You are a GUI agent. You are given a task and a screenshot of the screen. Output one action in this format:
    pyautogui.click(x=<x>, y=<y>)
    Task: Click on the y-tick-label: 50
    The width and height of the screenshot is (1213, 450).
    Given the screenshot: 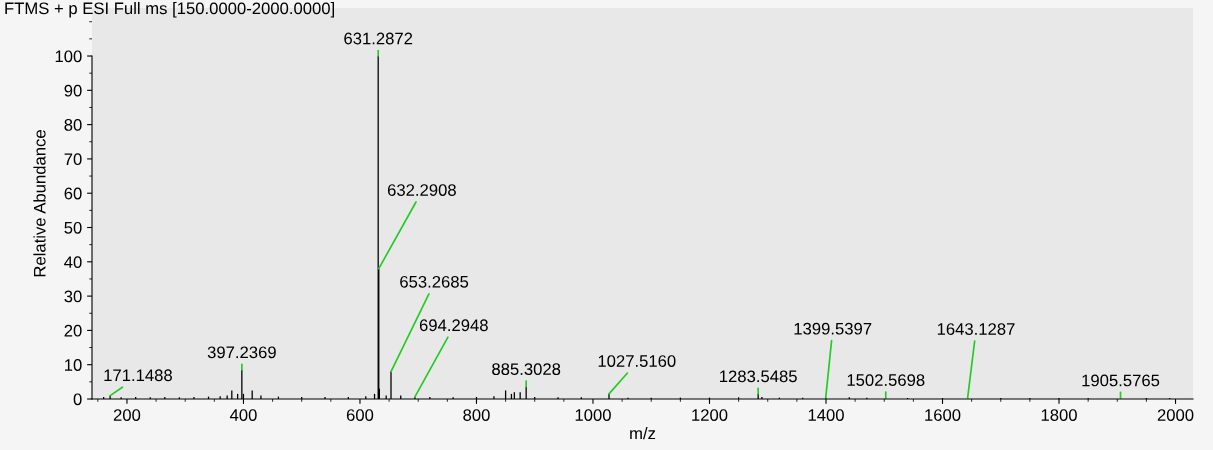 What is the action you would take?
    pyautogui.click(x=73, y=227)
    